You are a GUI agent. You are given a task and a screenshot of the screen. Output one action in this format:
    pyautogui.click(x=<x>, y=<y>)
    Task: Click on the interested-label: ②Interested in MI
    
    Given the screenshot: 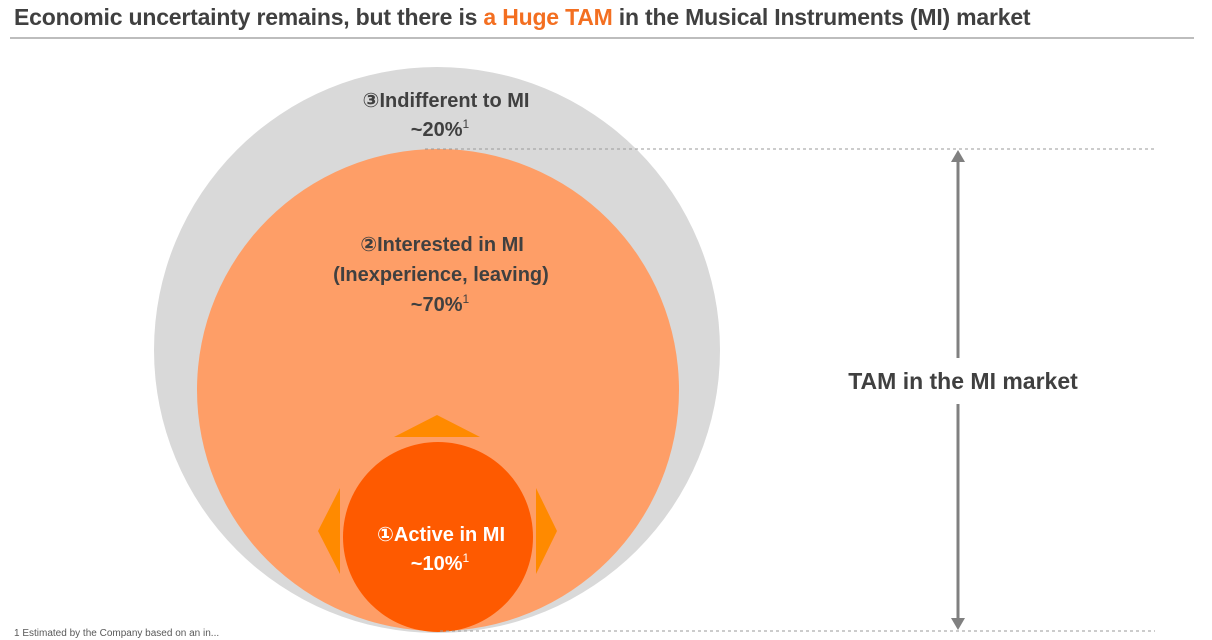 What is the action you would take?
    pyautogui.click(x=442, y=245)
    